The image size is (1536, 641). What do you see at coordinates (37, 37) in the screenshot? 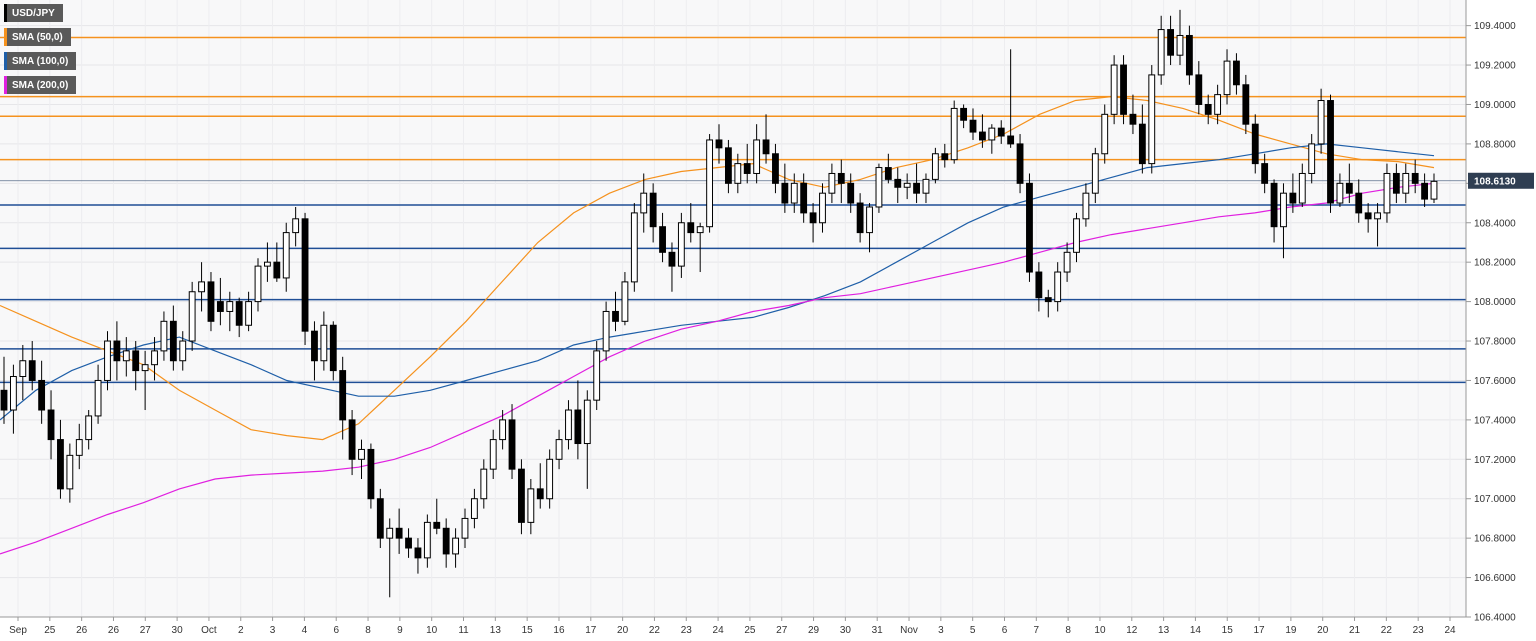
I see `legend-item-sma-50: SMA (50,0)` at bounding box center [37, 37].